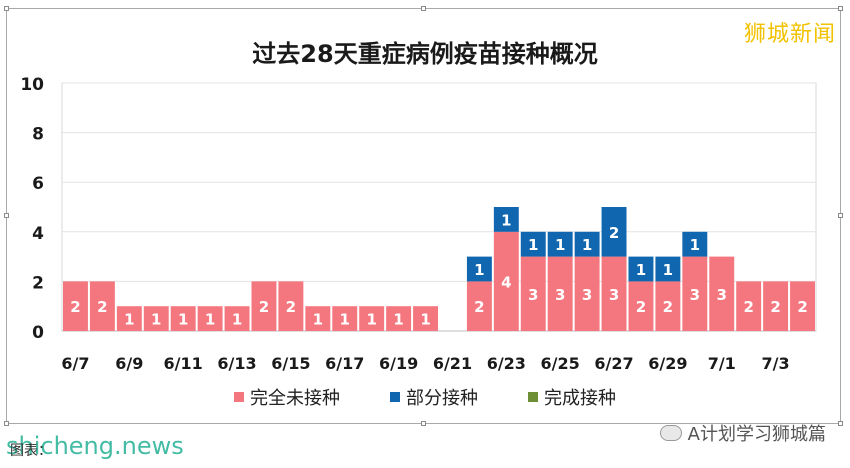 The width and height of the screenshot is (850, 468). I want to click on resize-handle-bottom-left, so click(6, 423).